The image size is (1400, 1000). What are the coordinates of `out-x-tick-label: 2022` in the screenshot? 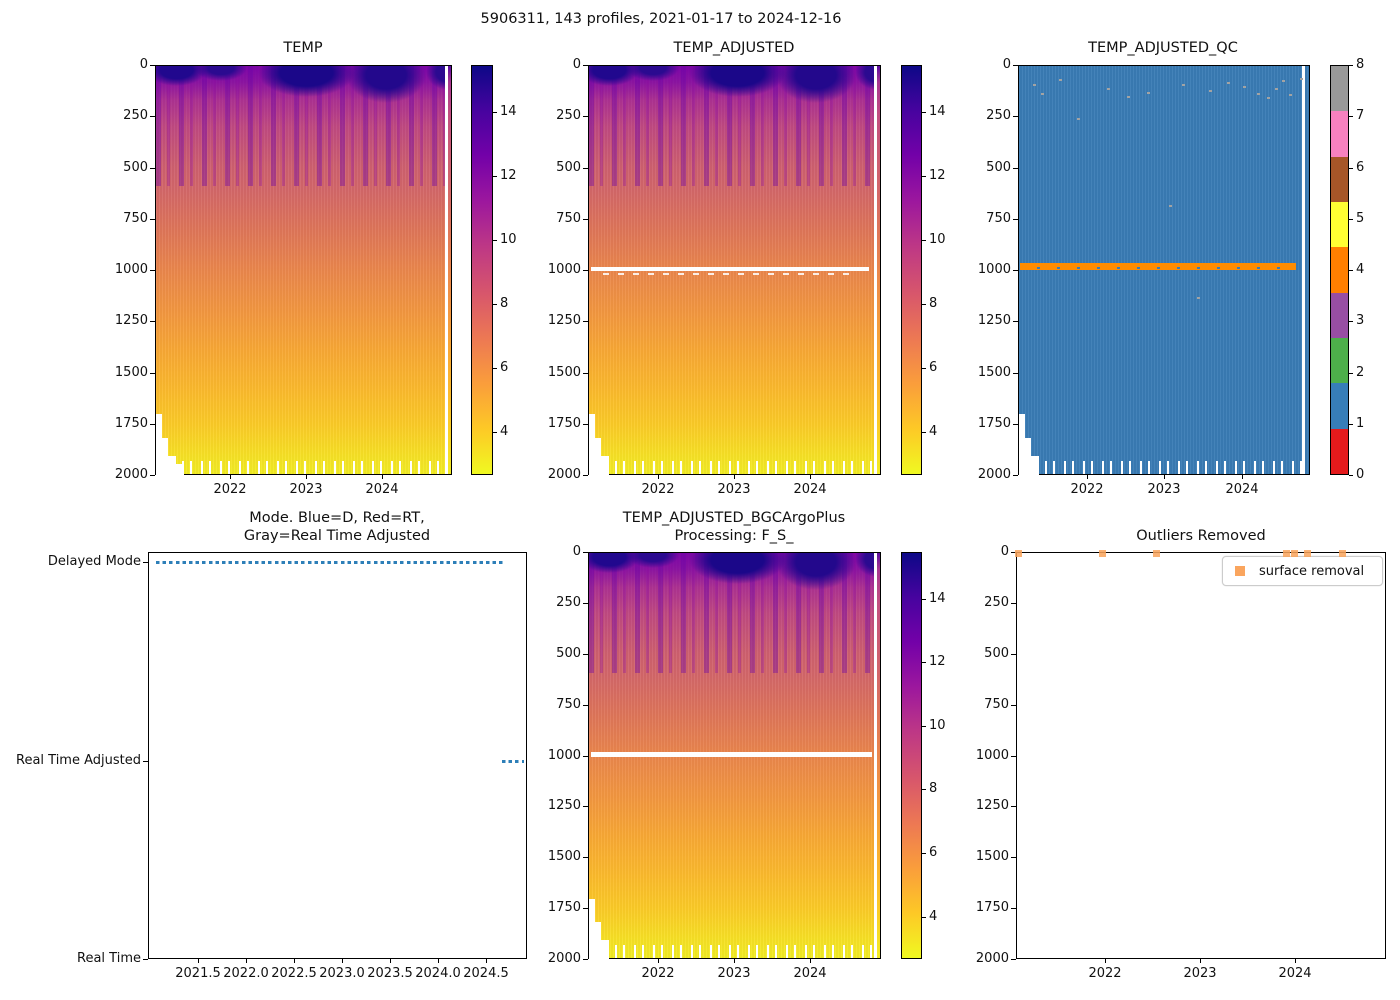 It's located at (1105, 973).